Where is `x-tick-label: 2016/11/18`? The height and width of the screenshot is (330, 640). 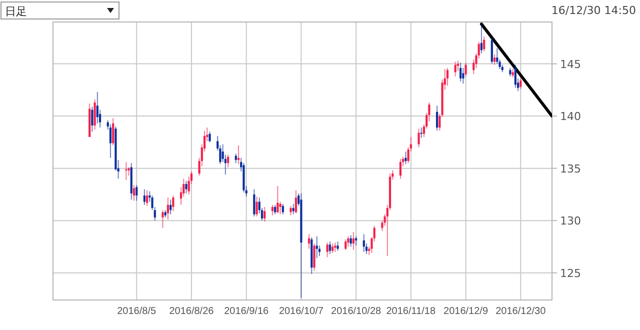
x-tick-label: 2016/11/18 is located at coordinates (411, 311).